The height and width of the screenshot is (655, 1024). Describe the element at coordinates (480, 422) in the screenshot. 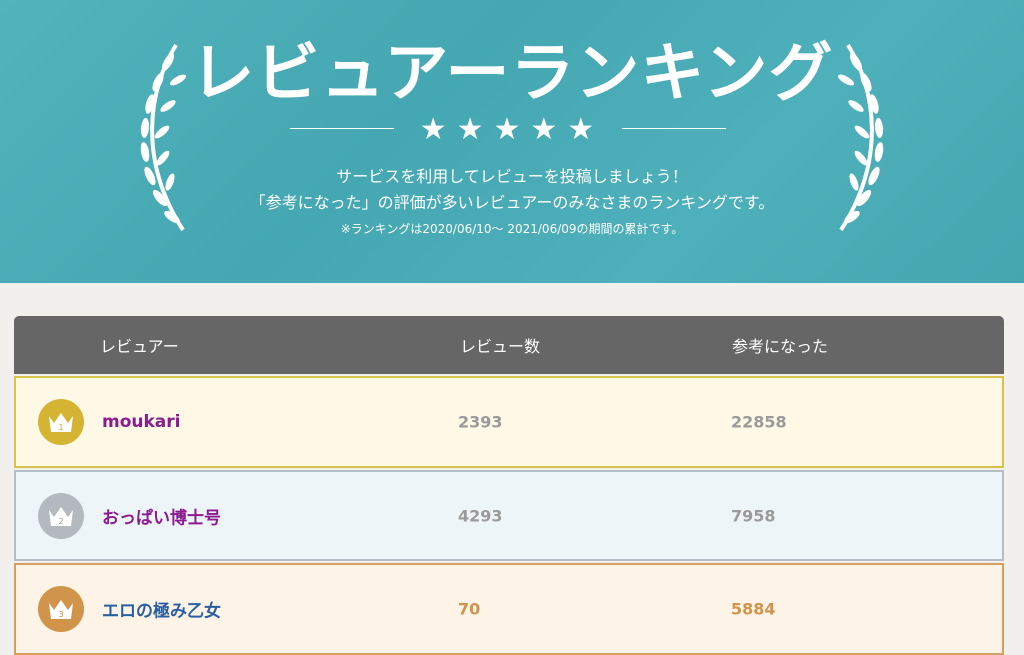

I see `review-count: 2393` at that location.